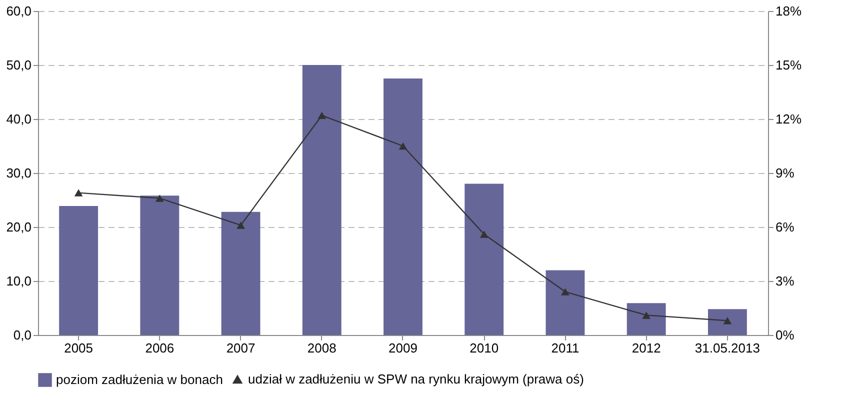 Image resolution: width=842 pixels, height=416 pixels. I want to click on legend-label: poziom zadłużenia w bonach, so click(139, 379).